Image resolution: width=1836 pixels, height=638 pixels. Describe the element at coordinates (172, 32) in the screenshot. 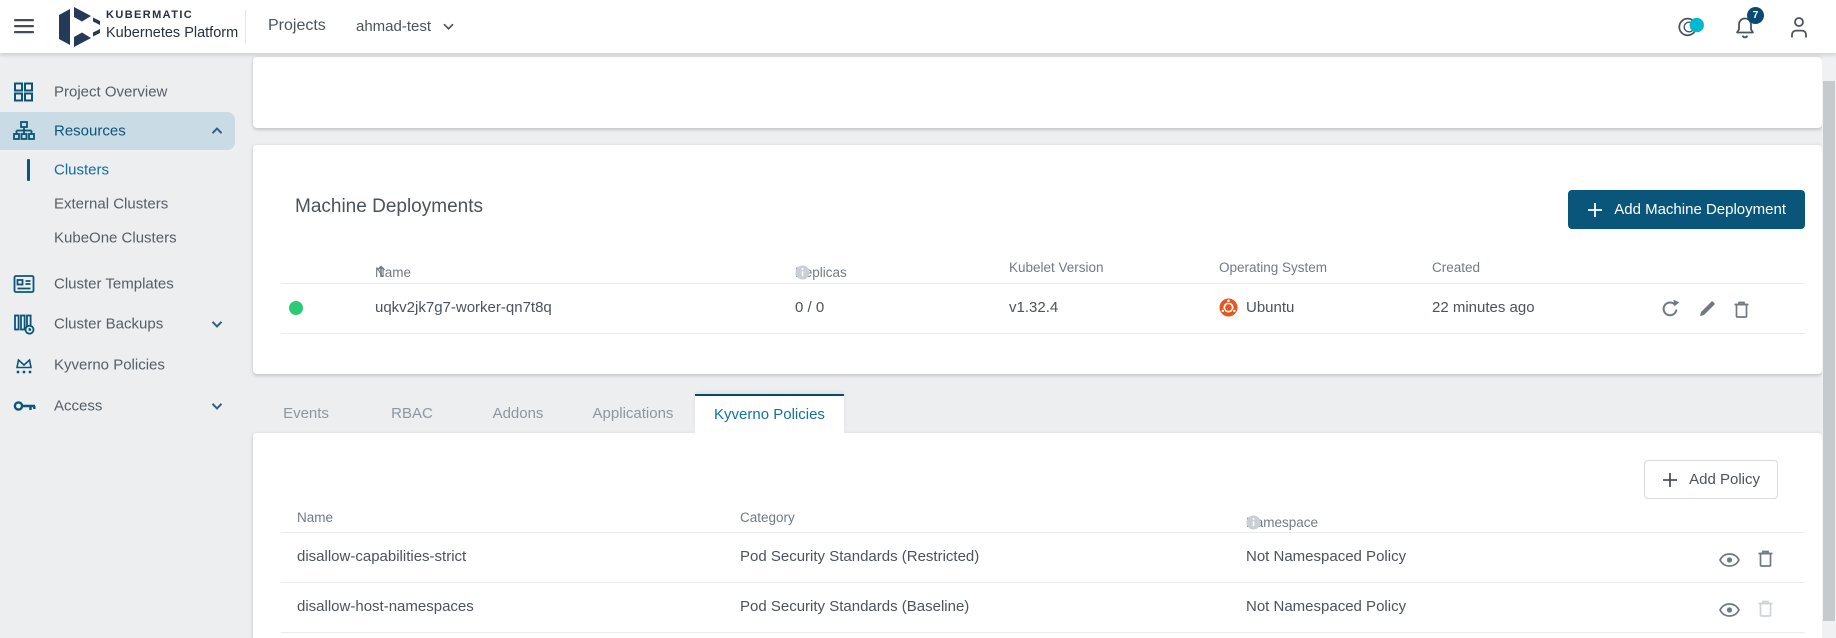

I see `brand-subtitle: Kubernetes Platform` at that location.